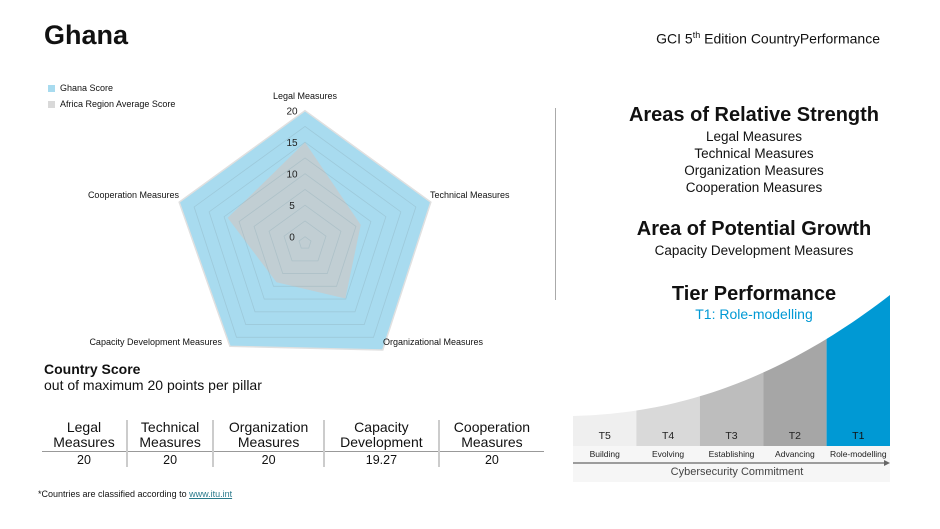  Describe the element at coordinates (795, 454) in the screenshot. I see `tier-name: Advancing` at that location.